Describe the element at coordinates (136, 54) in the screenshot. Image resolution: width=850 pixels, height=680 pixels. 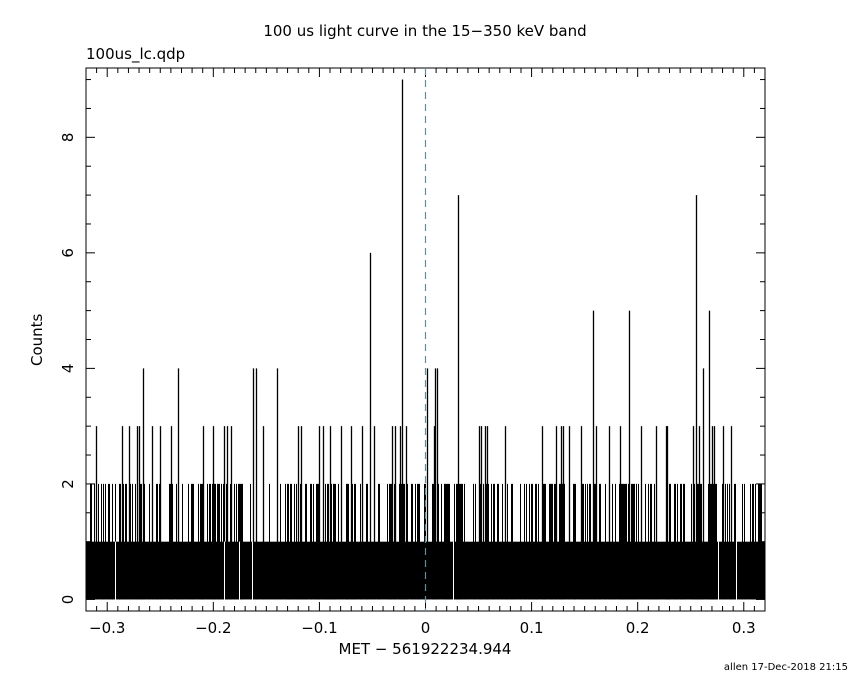
I see `file-label: 100us_lc.qdp` at that location.